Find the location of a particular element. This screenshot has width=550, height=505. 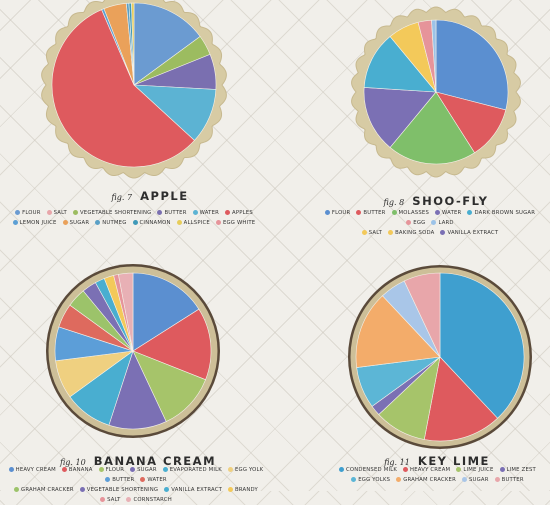

key-lime-title: KEY LIME is located at coordinates (453, 461).